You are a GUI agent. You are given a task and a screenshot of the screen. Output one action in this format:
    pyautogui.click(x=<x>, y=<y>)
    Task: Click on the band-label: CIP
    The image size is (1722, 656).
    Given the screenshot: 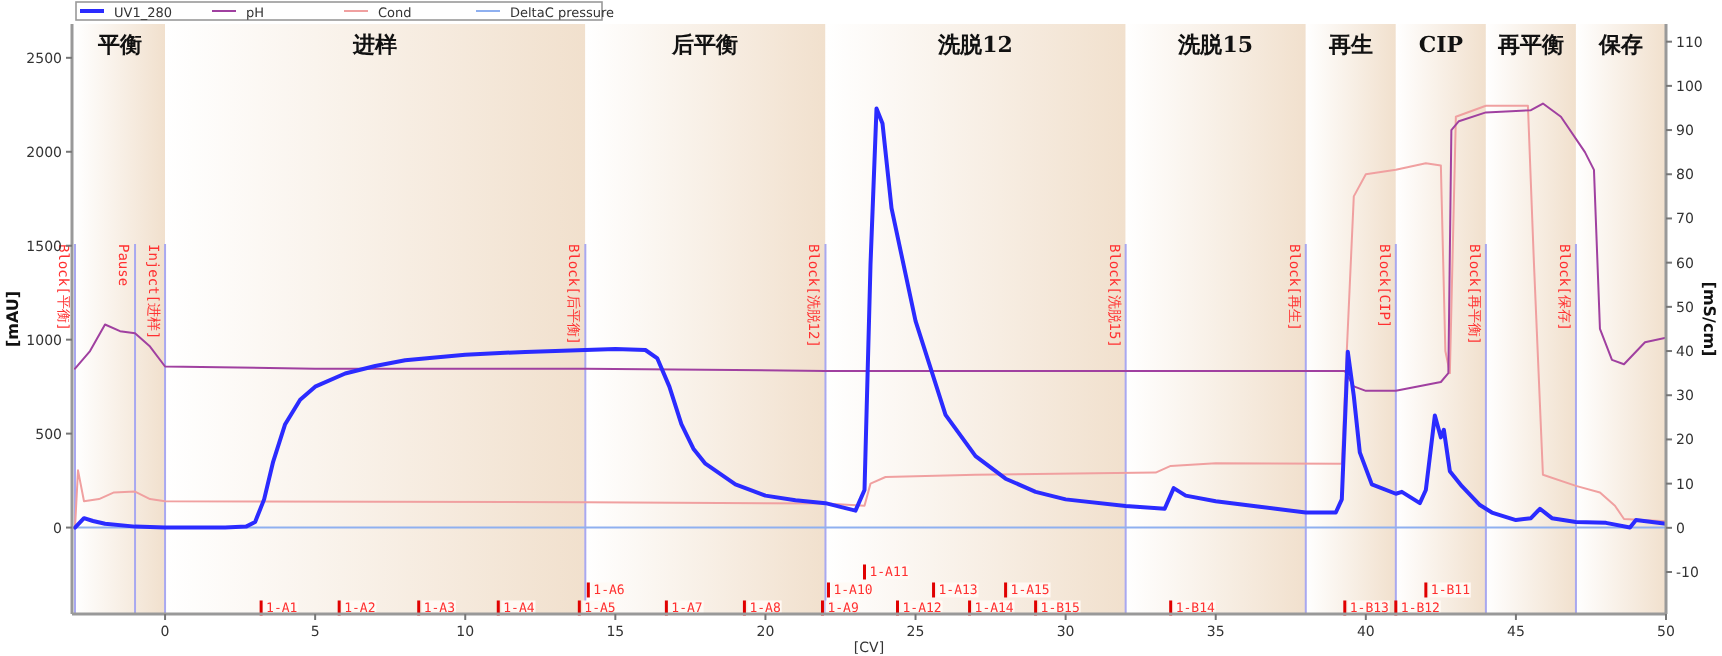 What is the action you would take?
    pyautogui.click(x=1441, y=45)
    